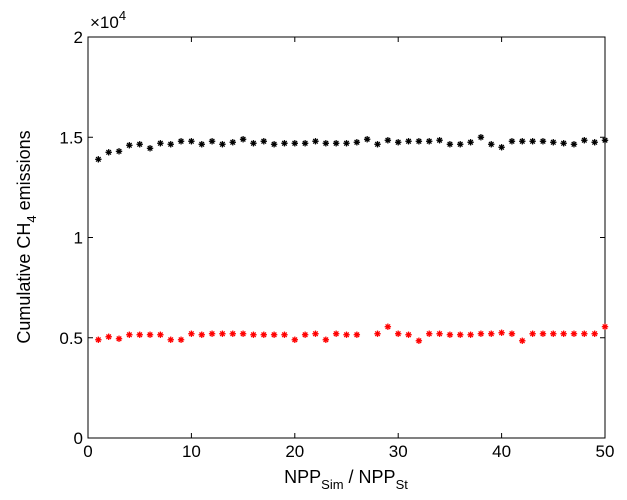 The width and height of the screenshot is (627, 500). What do you see at coordinates (71, 137) in the screenshot?
I see `y-tick-label: 1.5` at bounding box center [71, 137].